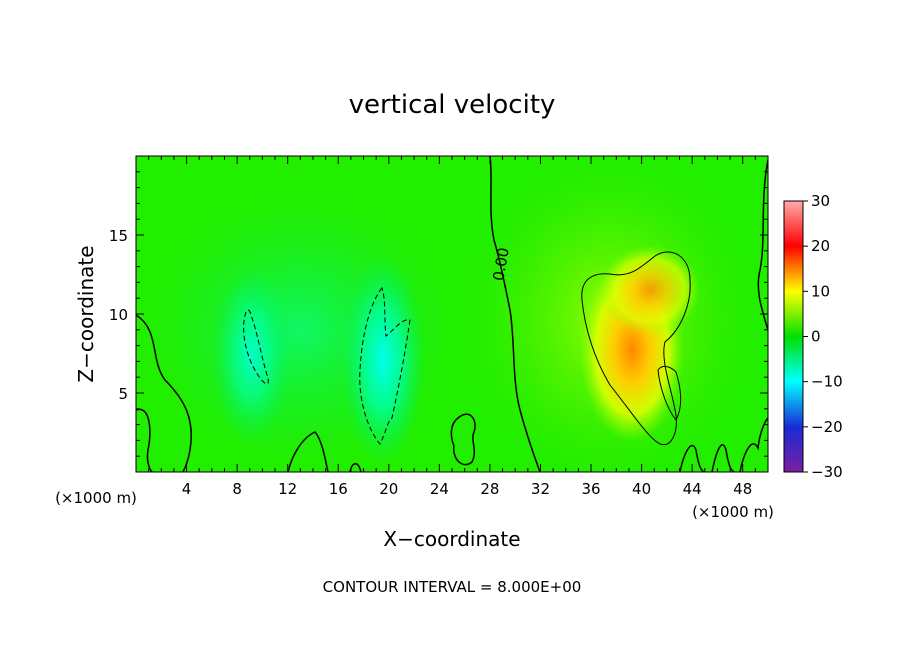 This screenshot has width=904, height=654. Describe the element at coordinates (451, 539) in the screenshot. I see `x-axis-label: X−coordinate` at that location.